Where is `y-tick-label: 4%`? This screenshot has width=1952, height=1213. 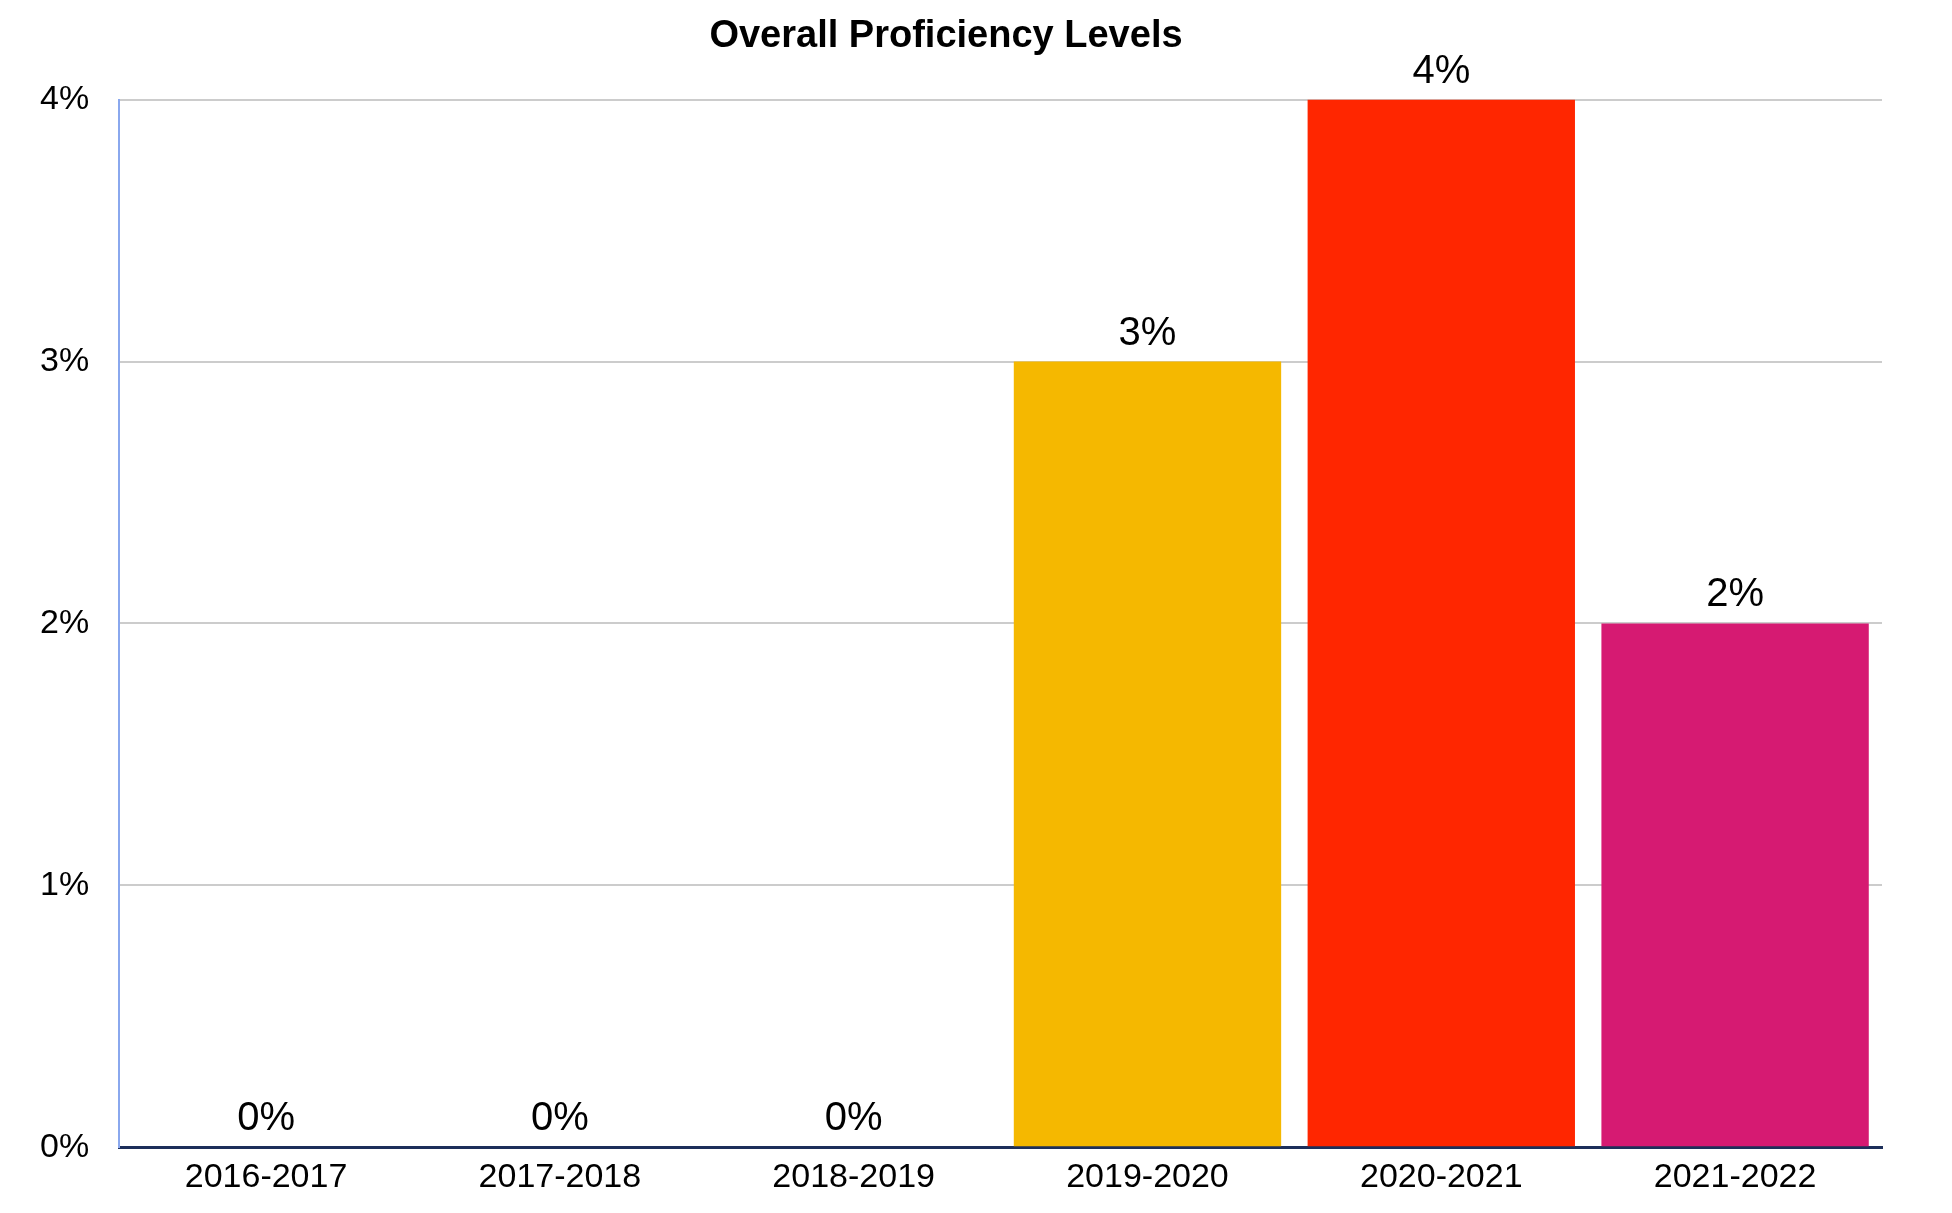 y-tick-label: 4% is located at coordinates (65, 96).